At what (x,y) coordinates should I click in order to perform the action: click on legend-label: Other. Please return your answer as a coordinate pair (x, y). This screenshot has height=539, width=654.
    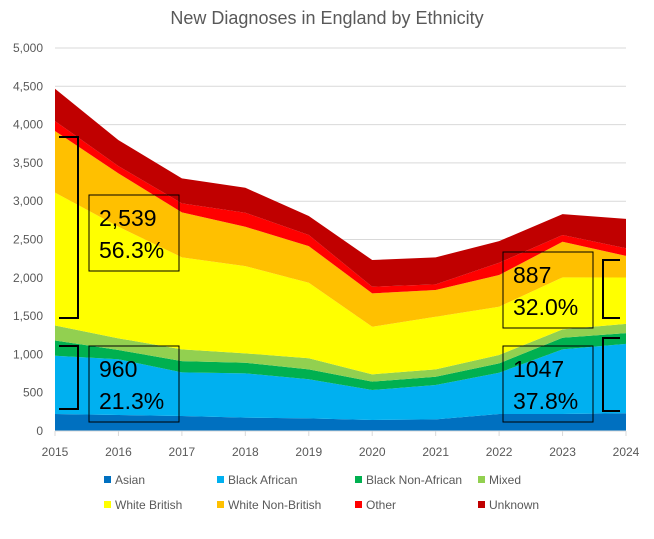
    Looking at the image, I should click on (381, 505).